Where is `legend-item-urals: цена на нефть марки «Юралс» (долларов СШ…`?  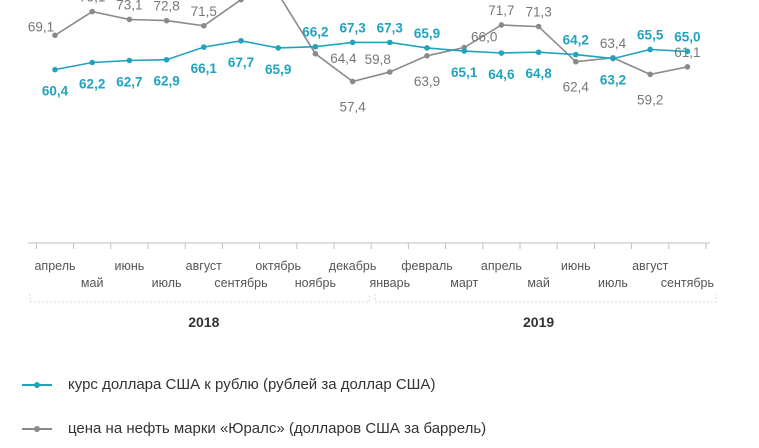
legend-item-urals: цена на нефть марки «Юралс» (долларов СШ… is located at coordinates (254, 428).